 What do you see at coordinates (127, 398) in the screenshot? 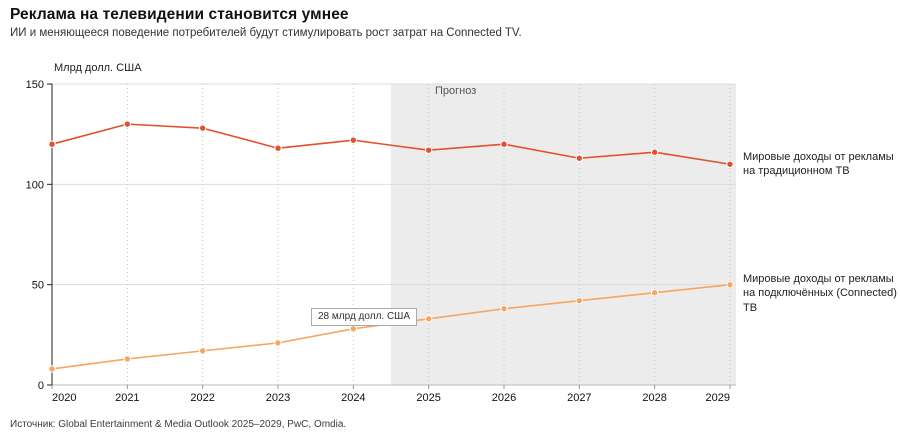
I see `x-tick-label: 2021` at bounding box center [127, 398].